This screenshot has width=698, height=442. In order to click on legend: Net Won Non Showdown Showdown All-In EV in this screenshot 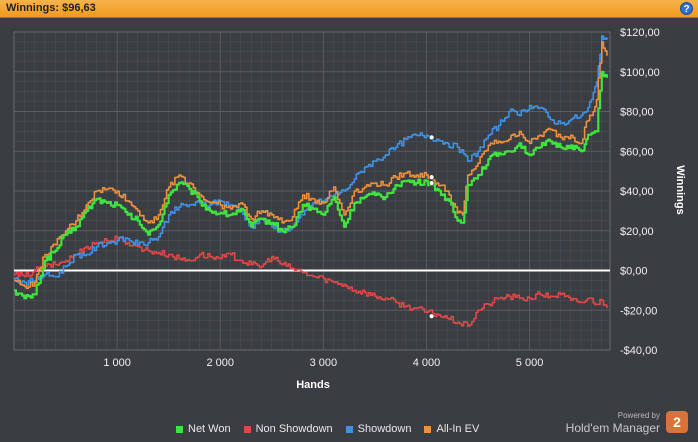, I will do `click(327, 429)`.